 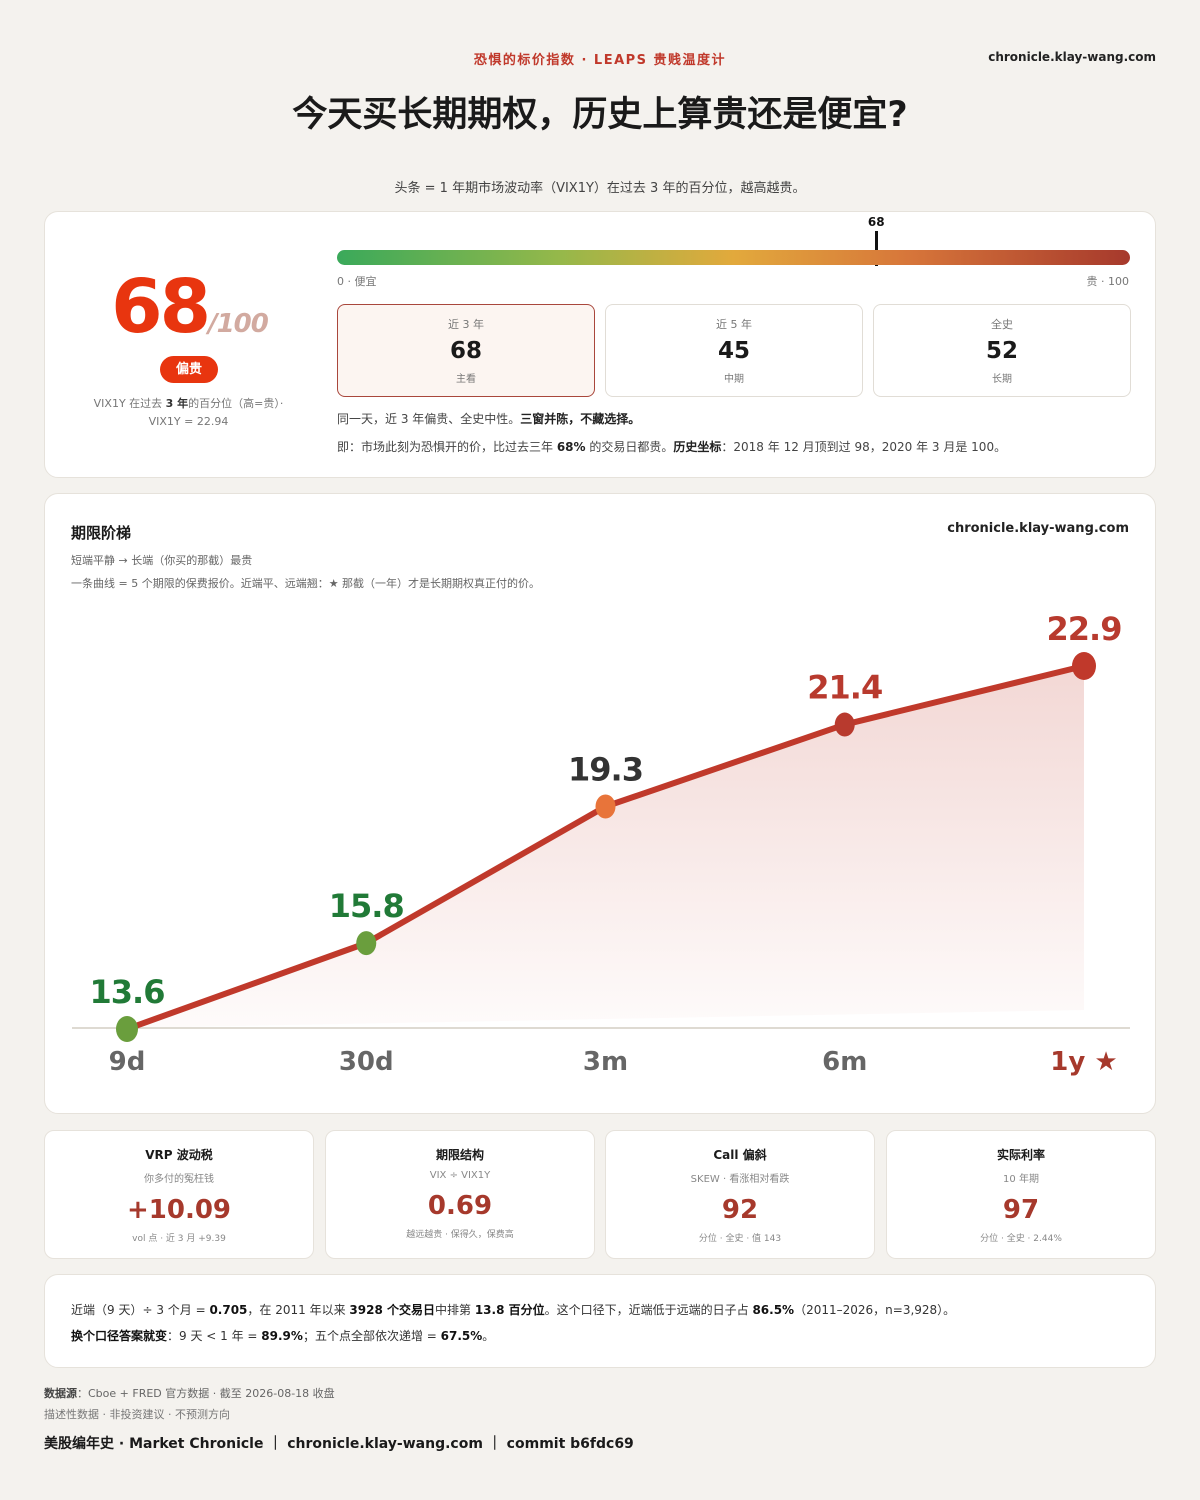 I want to click on windows-note: 同一天，近 3 年偏贵、全史中性。三窗并陈，不藏选择。, so click(x=488, y=418).